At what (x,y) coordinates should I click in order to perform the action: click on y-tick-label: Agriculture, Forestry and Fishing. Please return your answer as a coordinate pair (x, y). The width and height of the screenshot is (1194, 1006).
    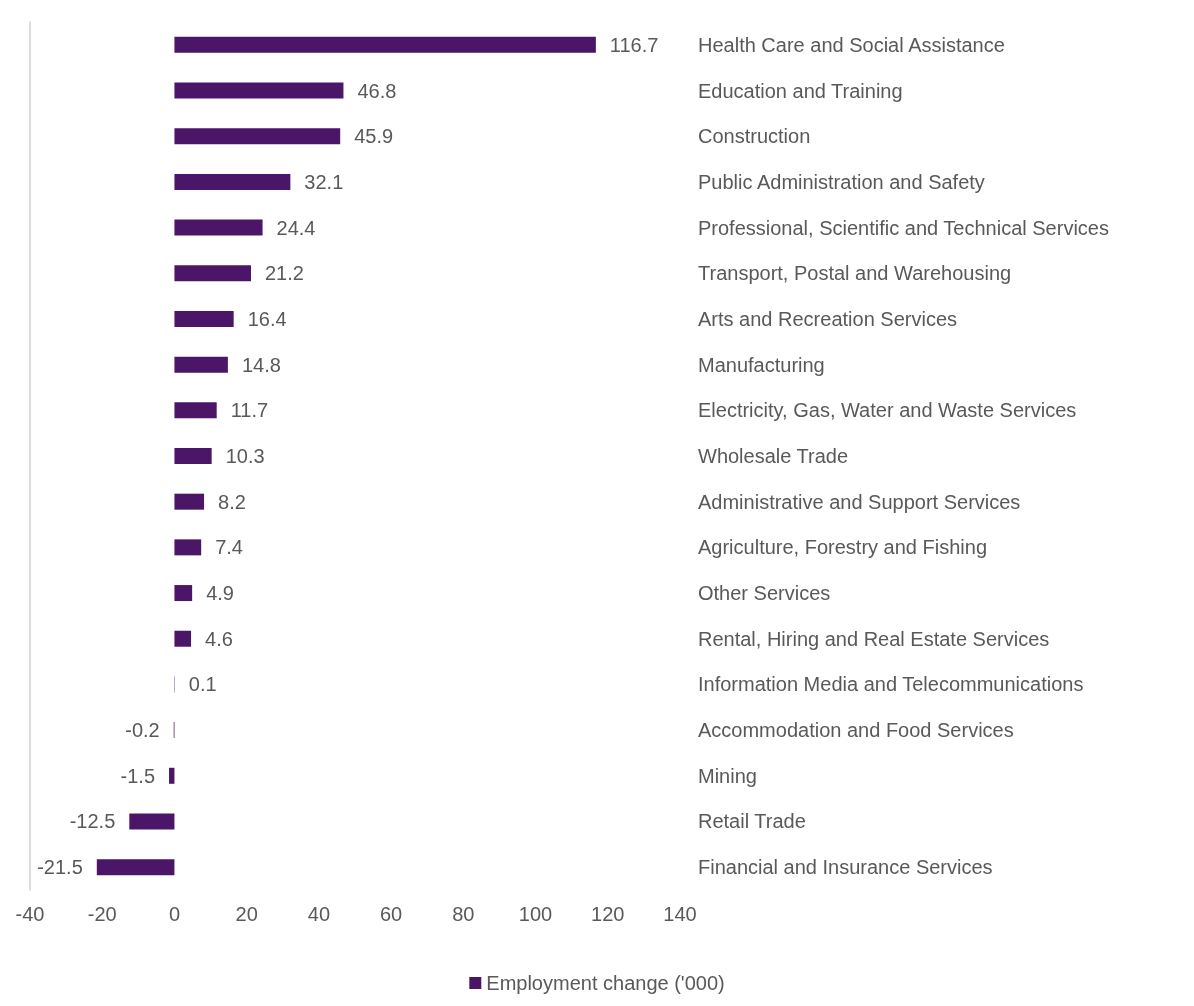
    Looking at the image, I should click on (843, 547).